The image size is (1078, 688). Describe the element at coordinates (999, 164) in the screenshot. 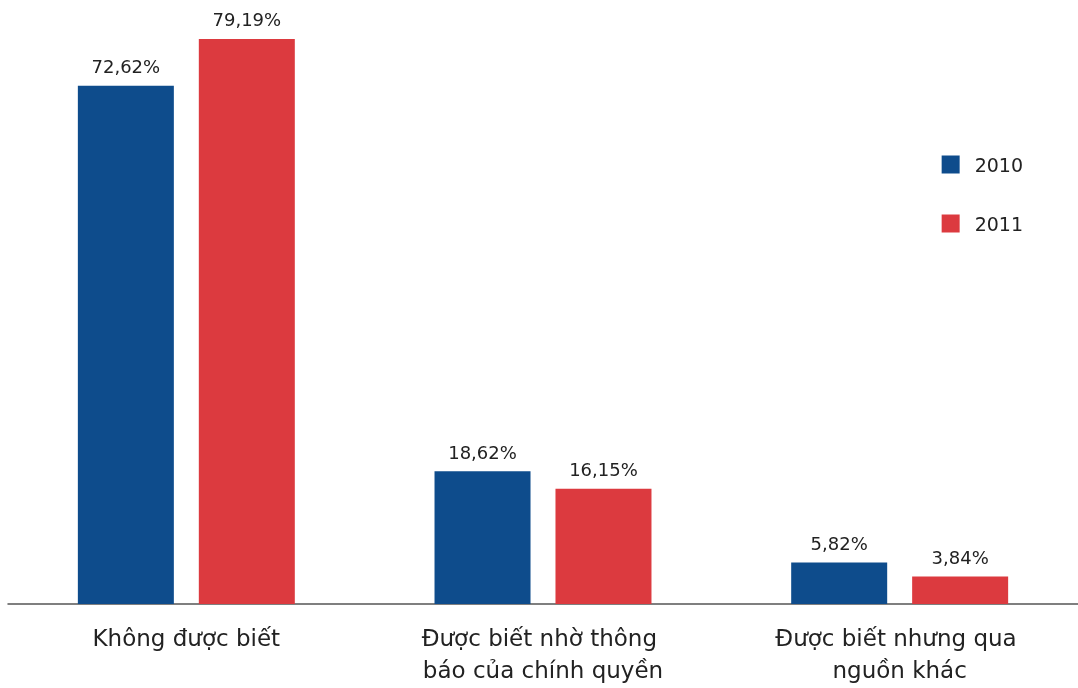

I see `legend-label: 2010` at that location.